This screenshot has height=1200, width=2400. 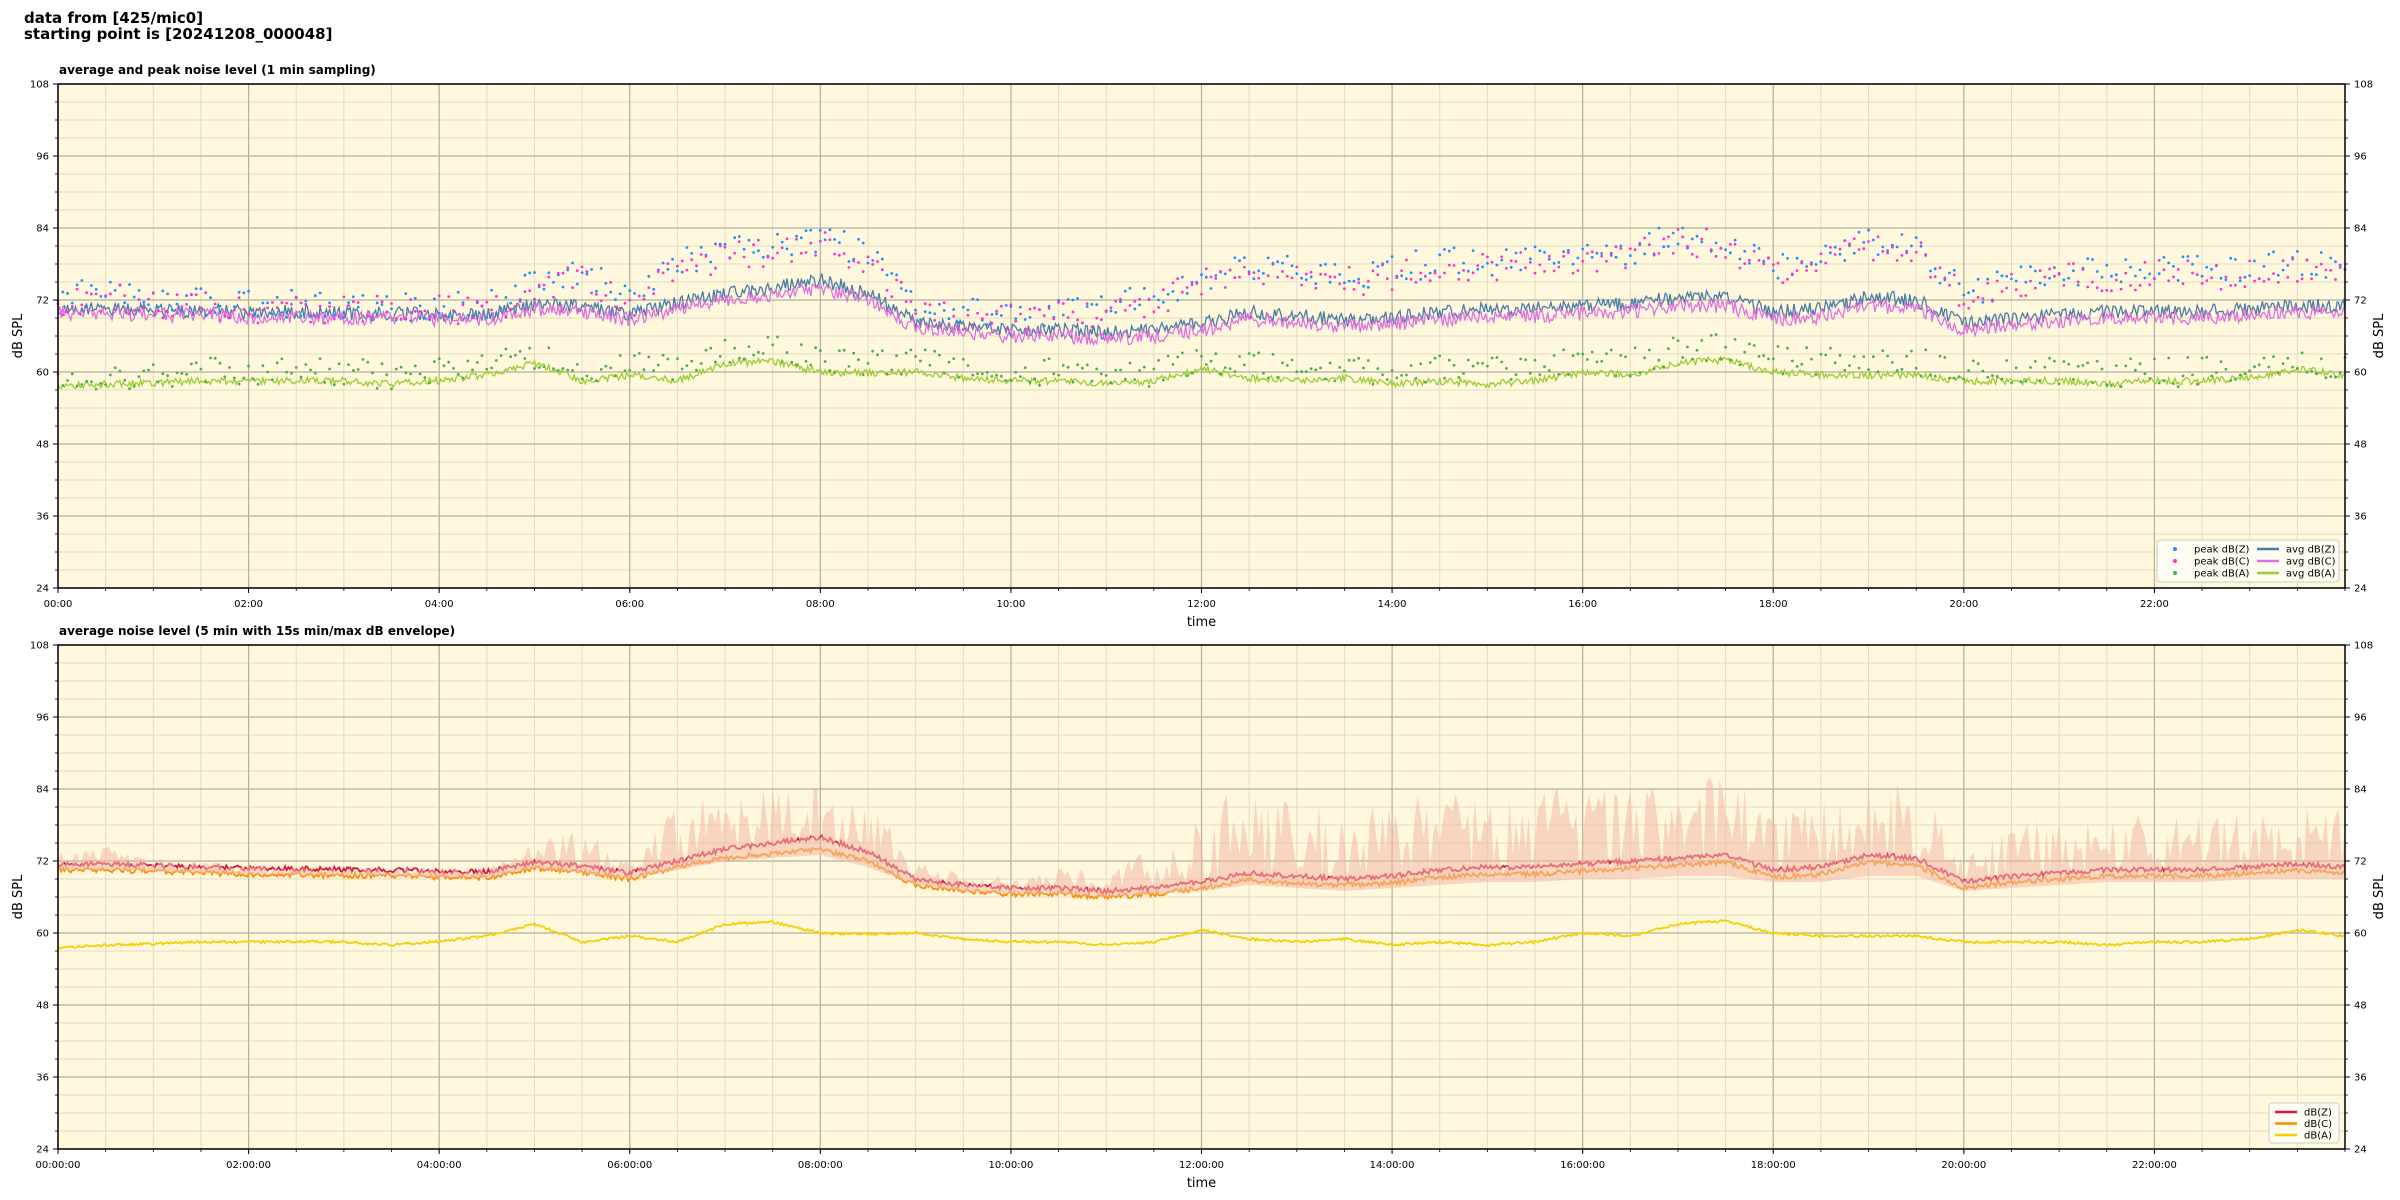 I want to click on y-tick-label: 36, so click(x=2360, y=1078).